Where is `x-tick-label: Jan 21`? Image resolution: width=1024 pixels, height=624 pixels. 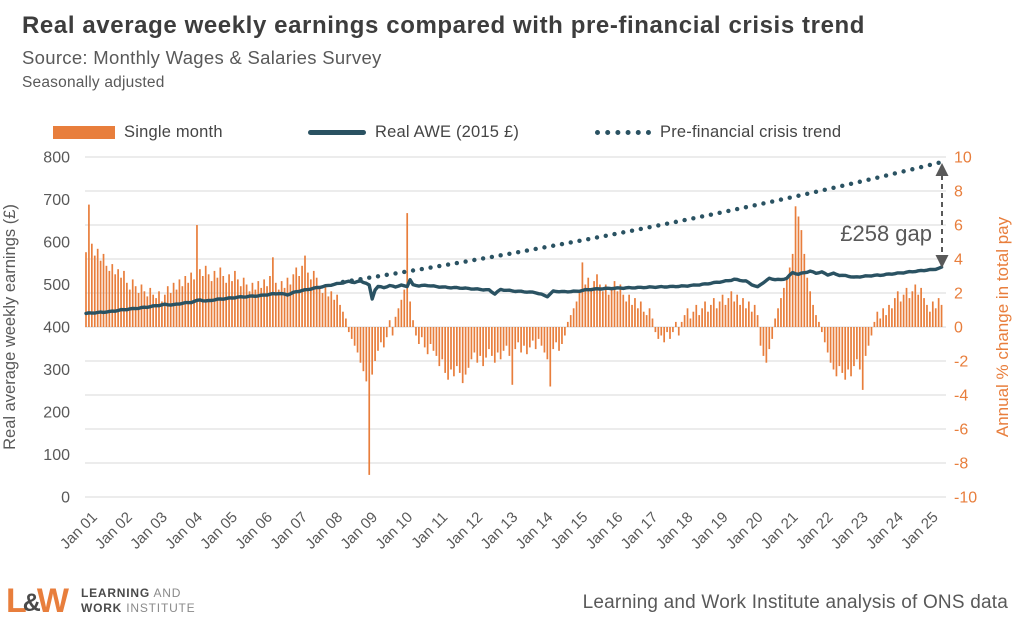
x-tick-label: Jan 21 is located at coordinates (780, 531).